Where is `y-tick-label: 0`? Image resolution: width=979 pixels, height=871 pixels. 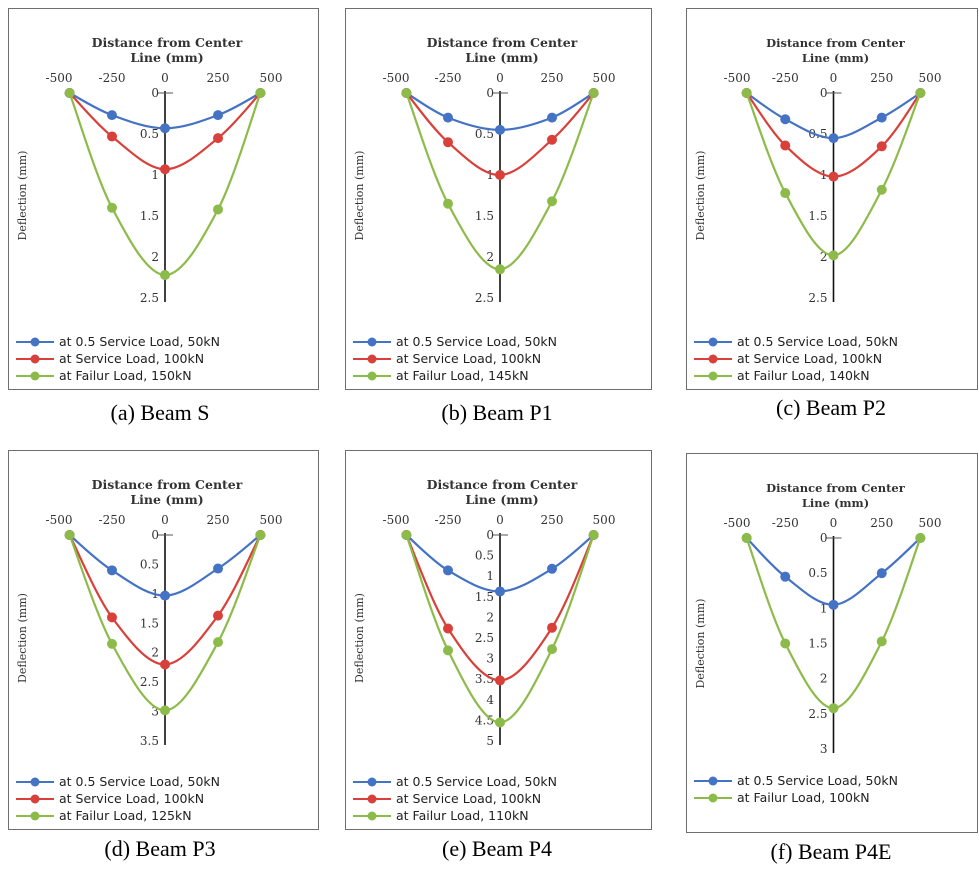
y-tick-label: 0 is located at coordinates (824, 93).